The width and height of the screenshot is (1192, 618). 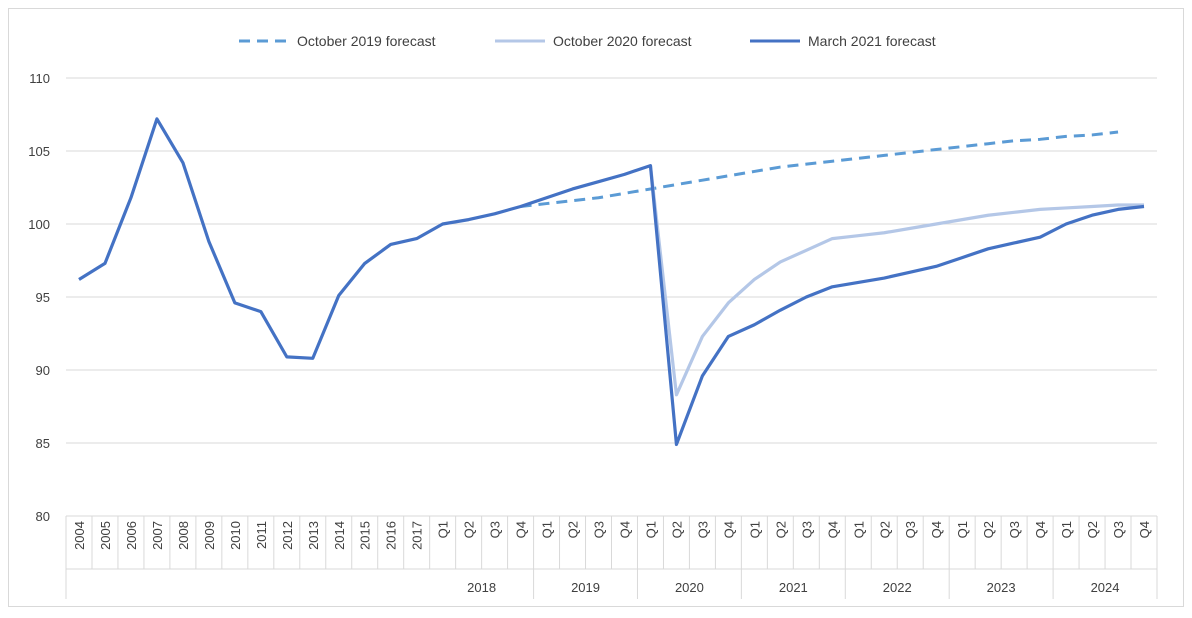 I want to click on axes, so click(x=611, y=557).